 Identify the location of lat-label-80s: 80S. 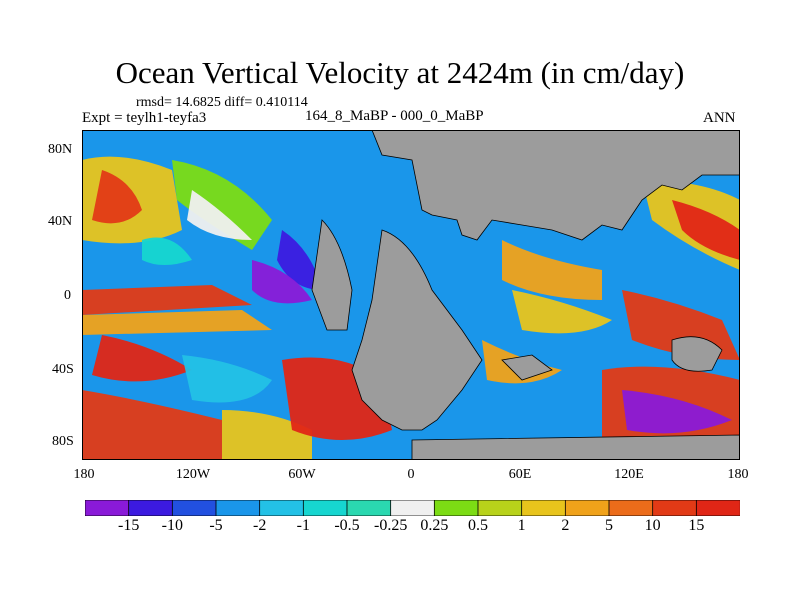
(63, 441).